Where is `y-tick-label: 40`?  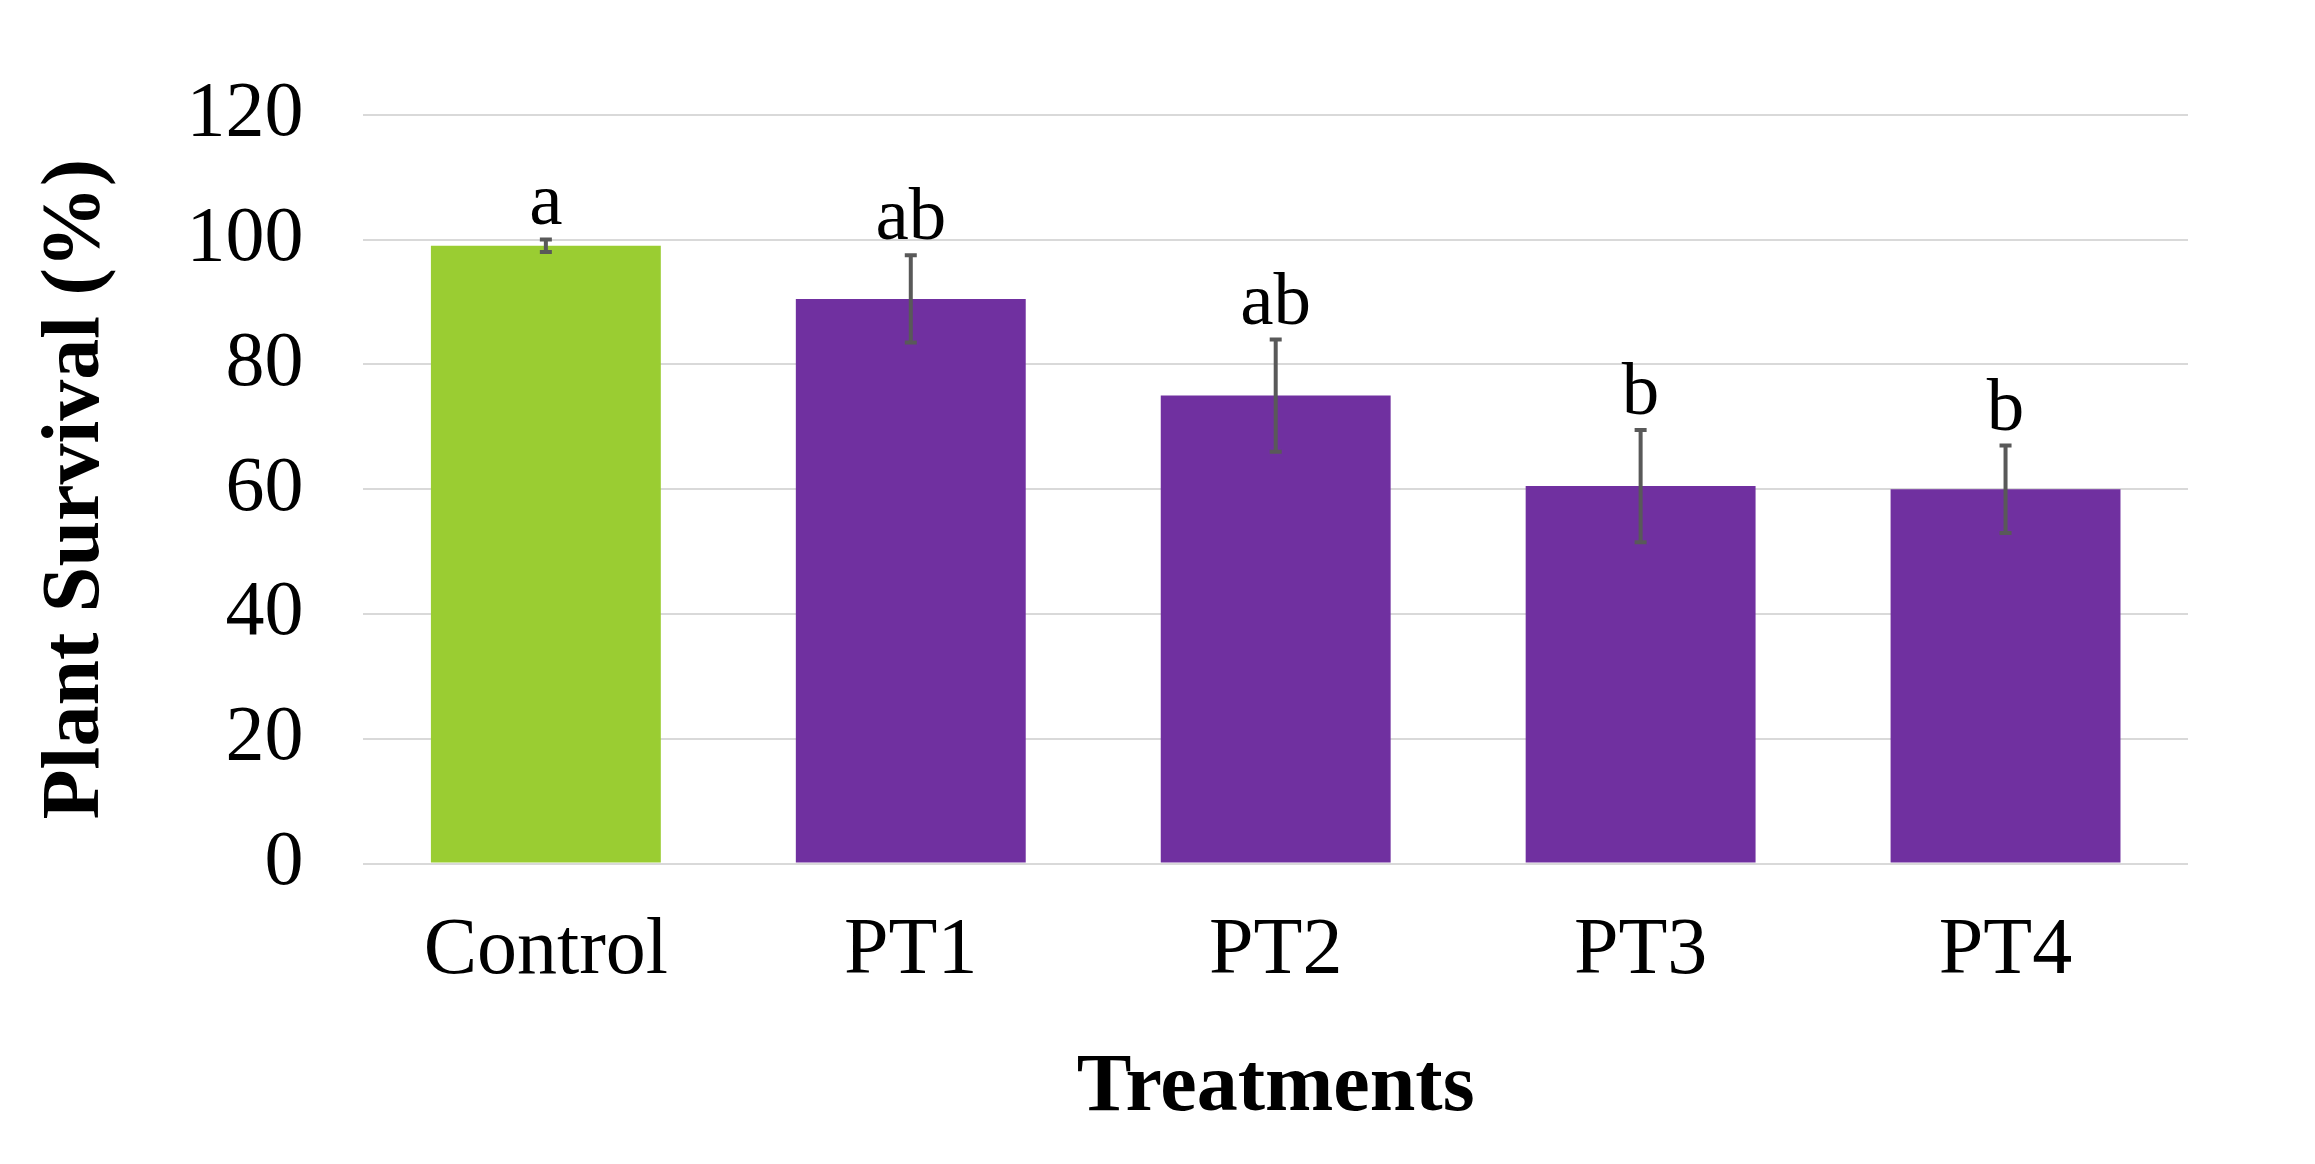
y-tick-label: 40 is located at coordinates (264, 608).